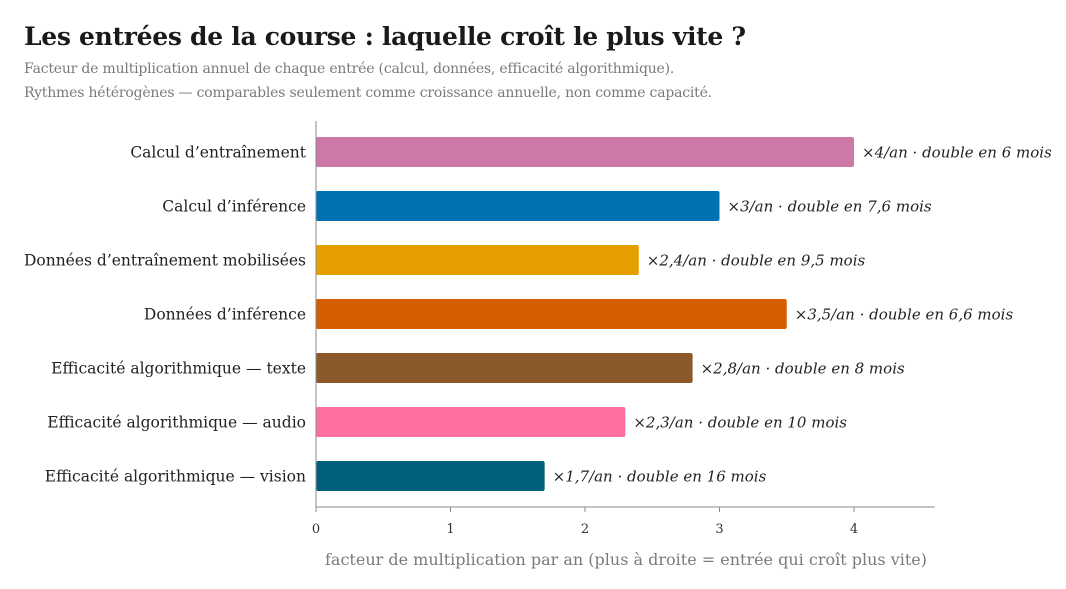 The width and height of the screenshot is (1066, 589). I want to click on data-label: ×2,3/an · double en 10 mois, so click(740, 423).